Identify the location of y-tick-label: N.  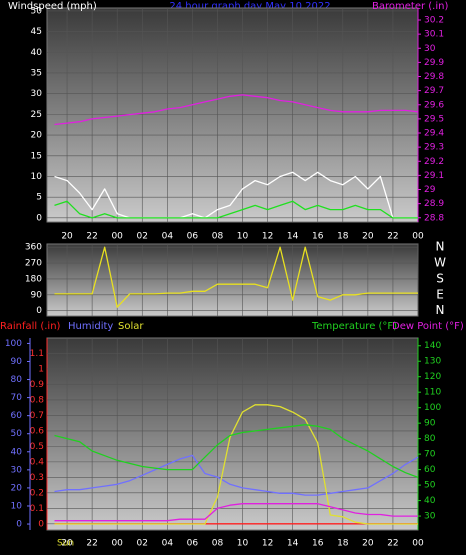
(440, 310).